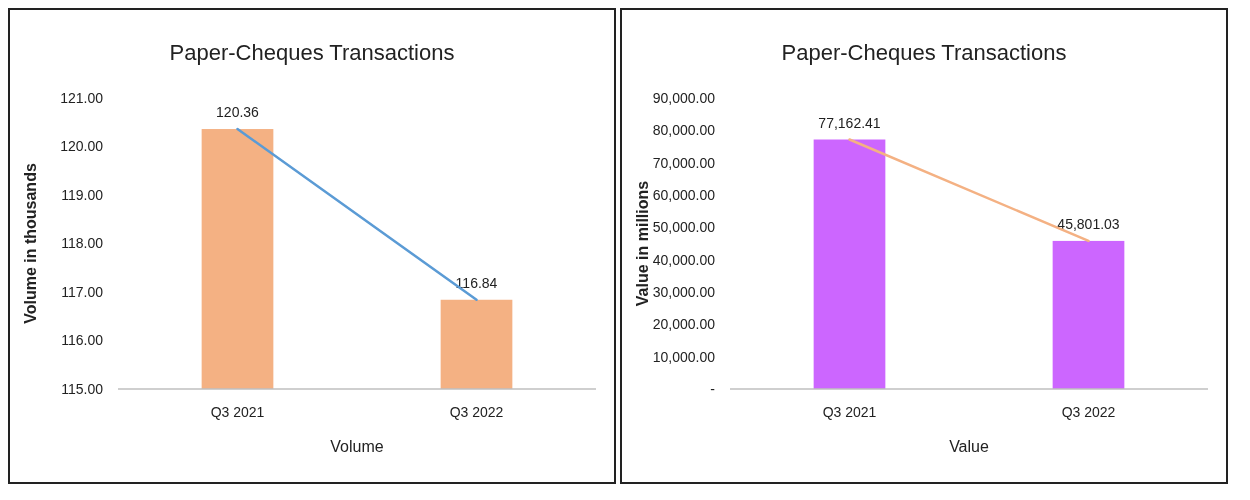 Image resolution: width=1250 pixels, height=500 pixels. I want to click on y-tick-label: 116.00, so click(82, 340).